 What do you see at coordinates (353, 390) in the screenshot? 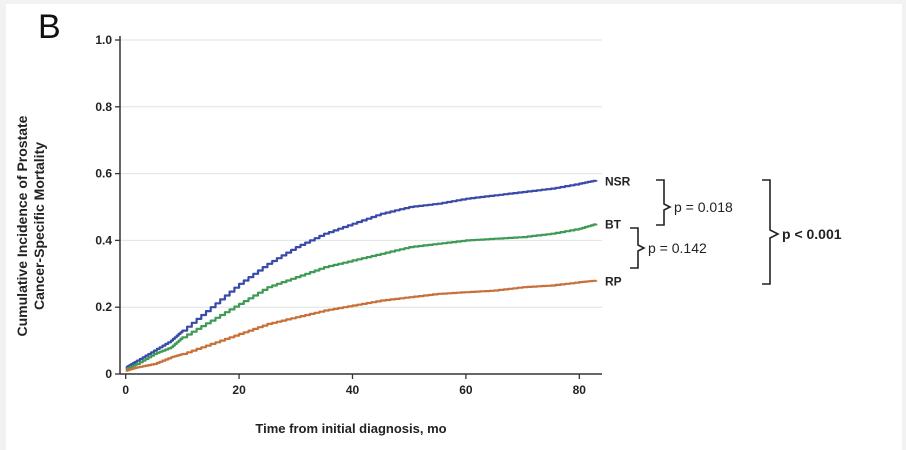
I see `x-tick-label-2: 40` at bounding box center [353, 390].